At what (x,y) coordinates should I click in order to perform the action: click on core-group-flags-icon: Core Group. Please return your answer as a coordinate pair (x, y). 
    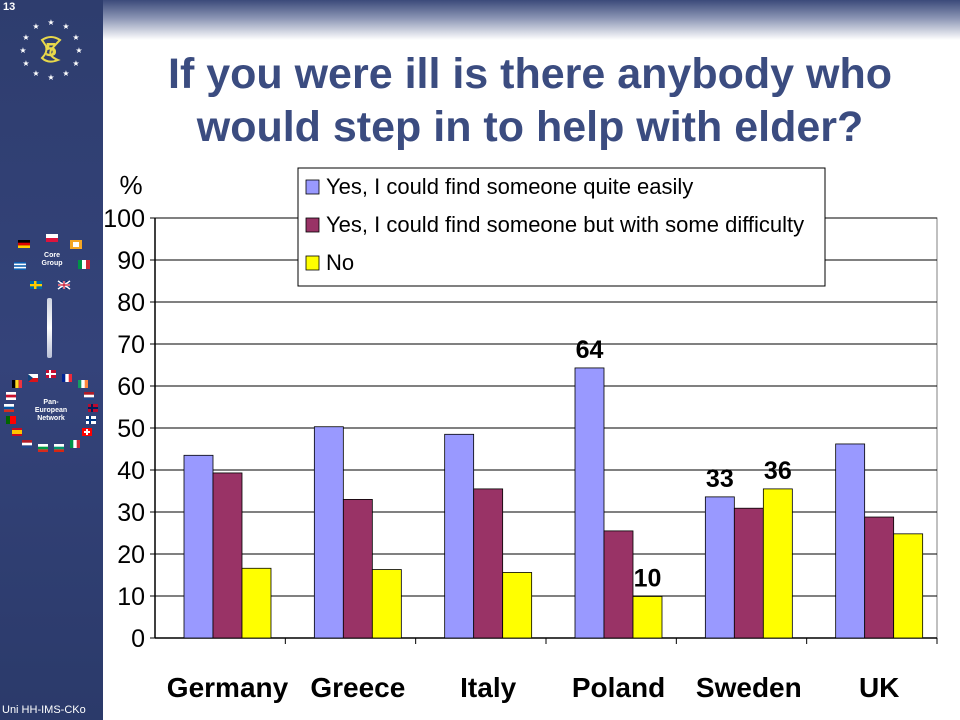
    Looking at the image, I should click on (52, 262).